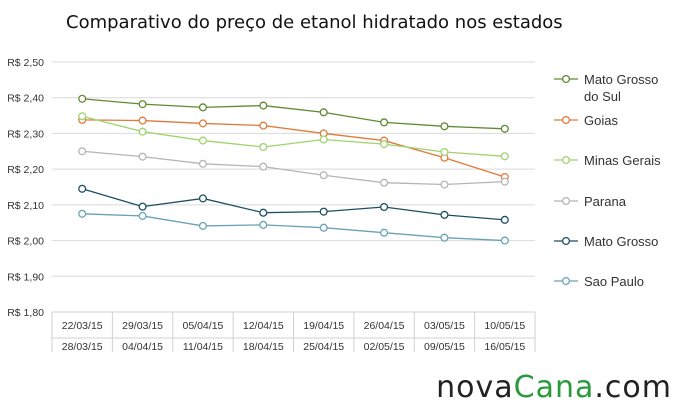 Image resolution: width=684 pixels, height=406 pixels. What do you see at coordinates (142, 326) in the screenshot?
I see `x-tick-label-start: 29/03/15` at bounding box center [142, 326].